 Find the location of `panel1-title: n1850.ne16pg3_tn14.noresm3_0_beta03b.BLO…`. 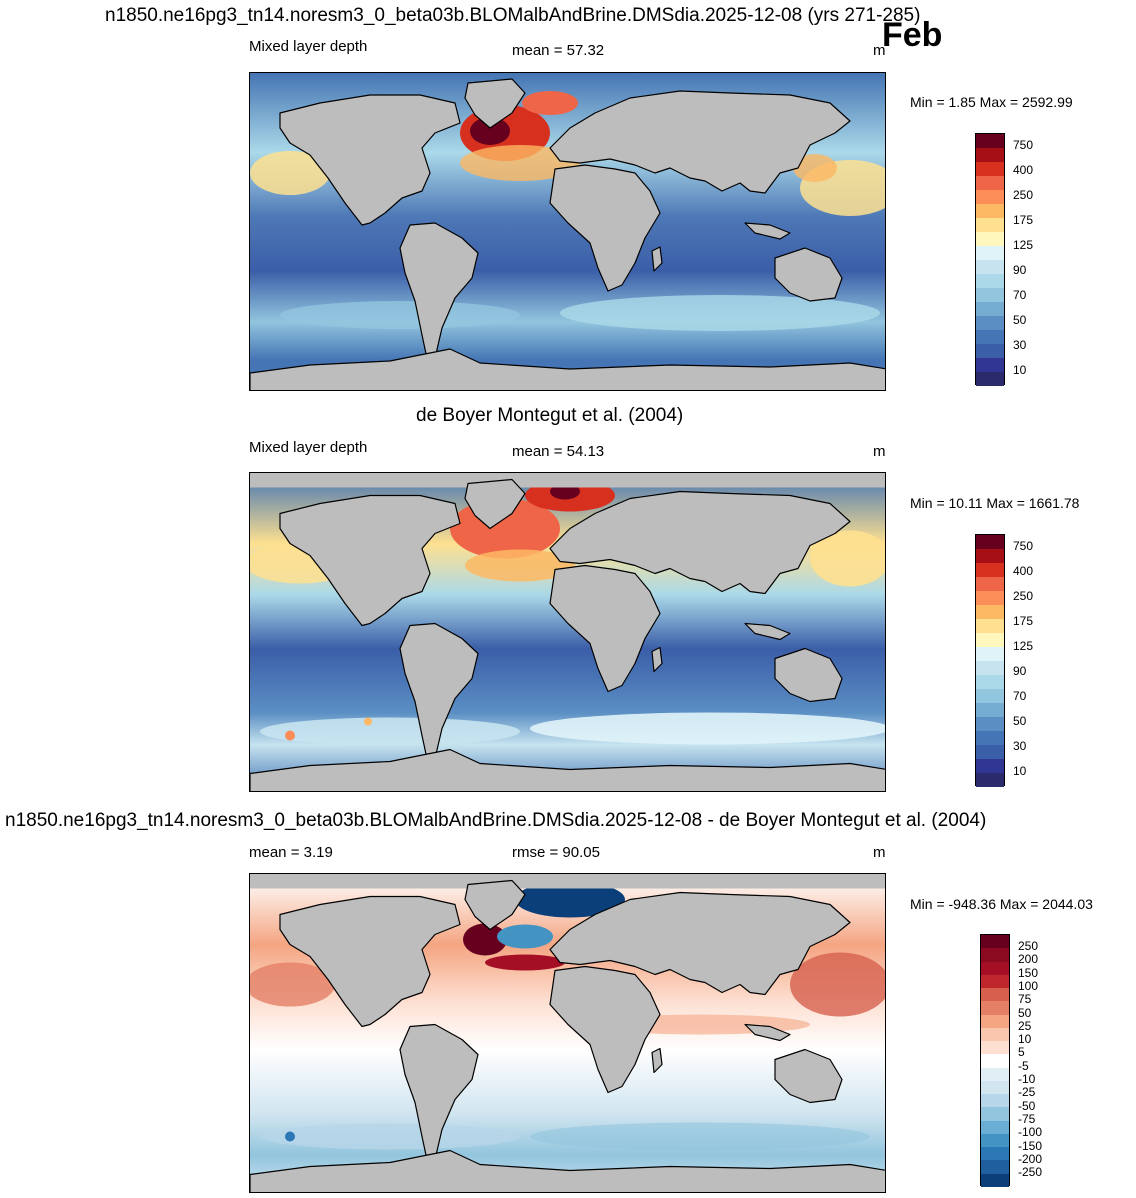

panel1-title: n1850.ne16pg3_tn14.noresm3_0_beta03b.BLO… is located at coordinates (513, 15).